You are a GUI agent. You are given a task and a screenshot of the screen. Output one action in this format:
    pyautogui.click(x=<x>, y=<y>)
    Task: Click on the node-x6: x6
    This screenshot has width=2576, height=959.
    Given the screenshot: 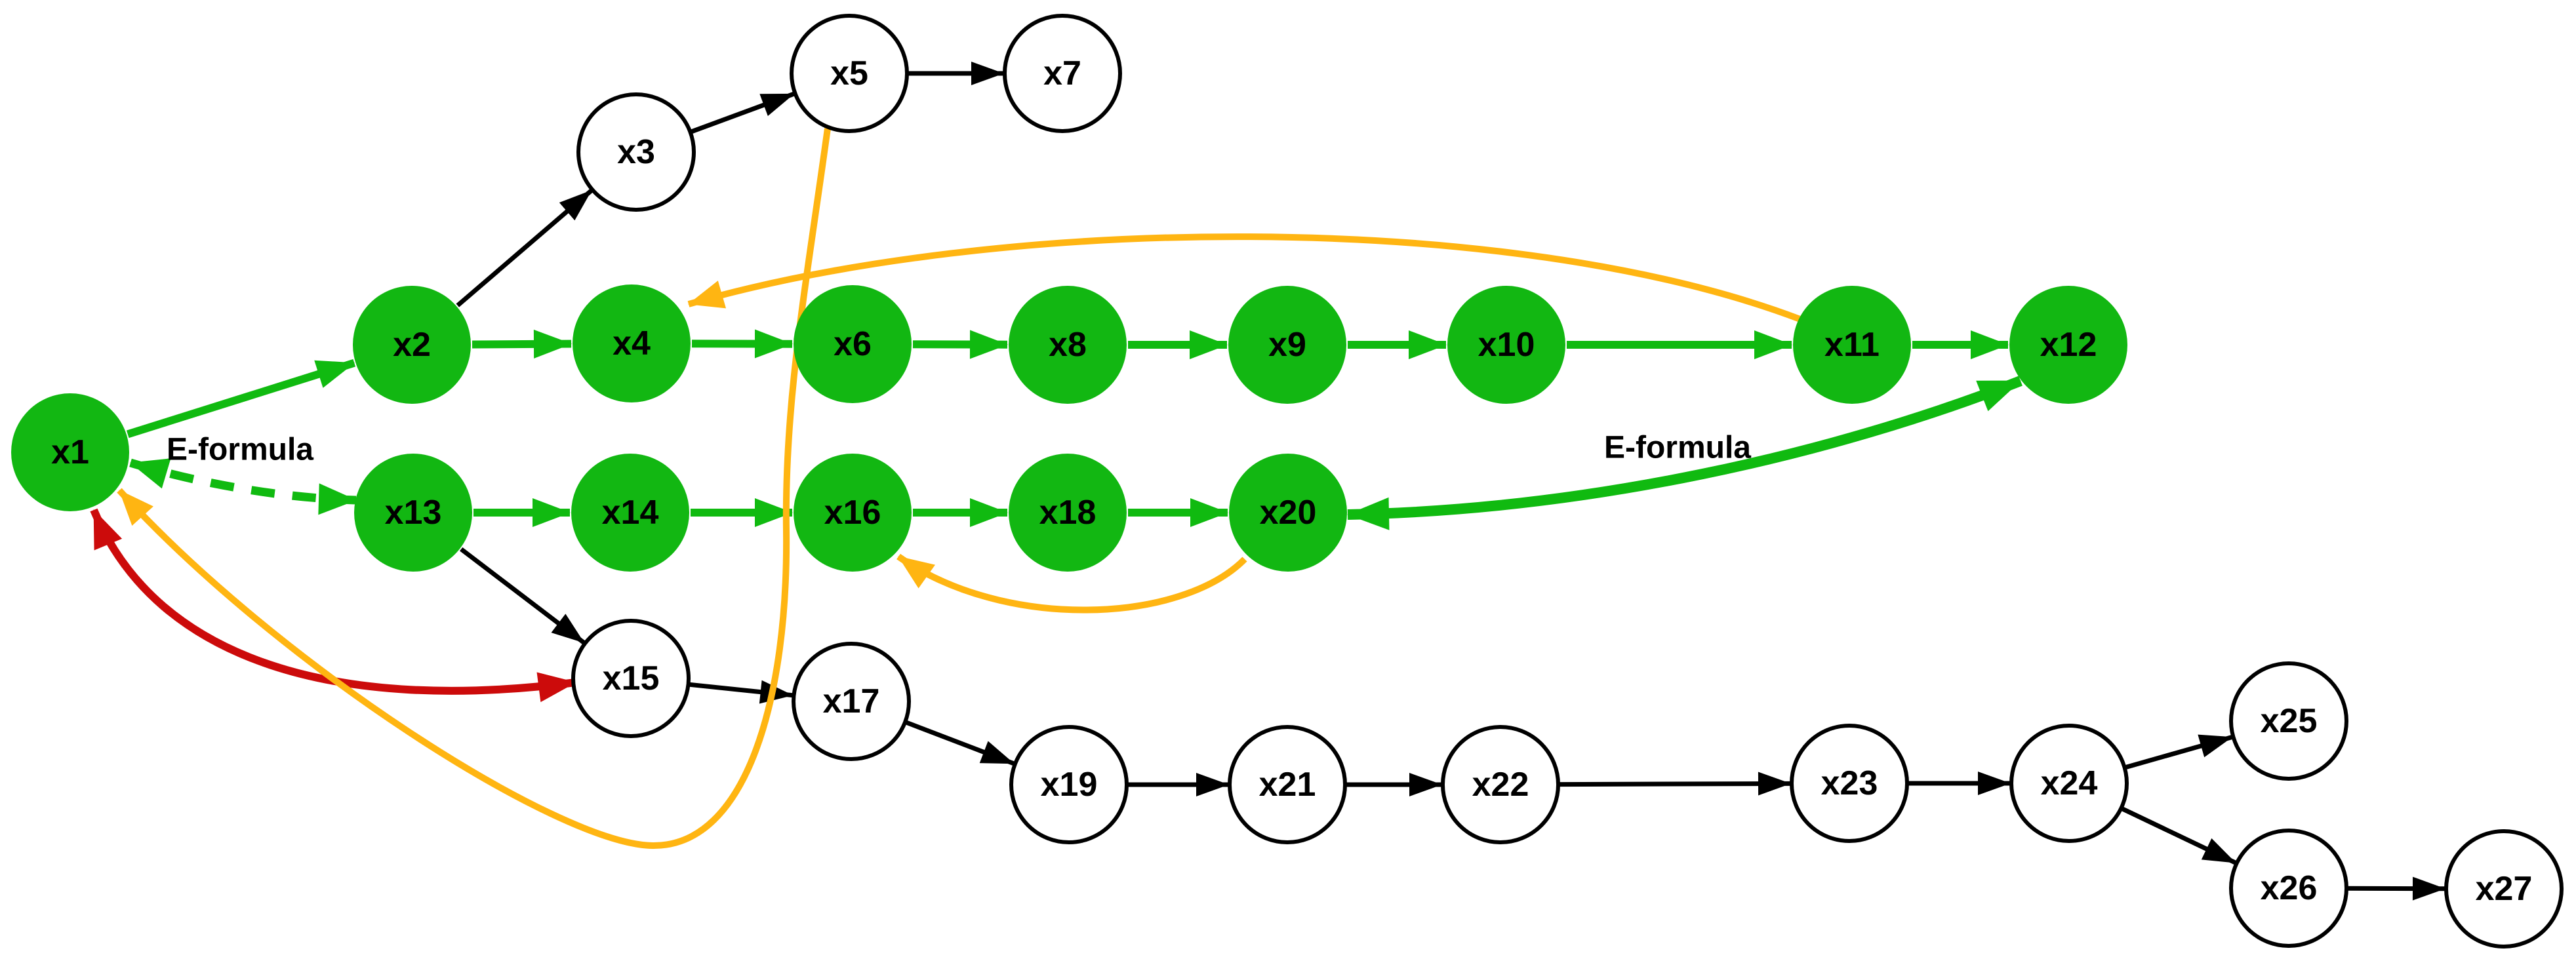 What is the action you would take?
    pyautogui.click(x=853, y=344)
    